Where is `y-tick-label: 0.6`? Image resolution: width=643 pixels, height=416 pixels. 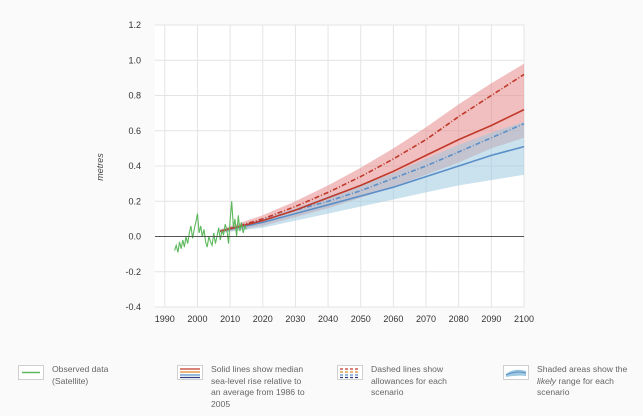
y-tick-label: 0.6 is located at coordinates (134, 131).